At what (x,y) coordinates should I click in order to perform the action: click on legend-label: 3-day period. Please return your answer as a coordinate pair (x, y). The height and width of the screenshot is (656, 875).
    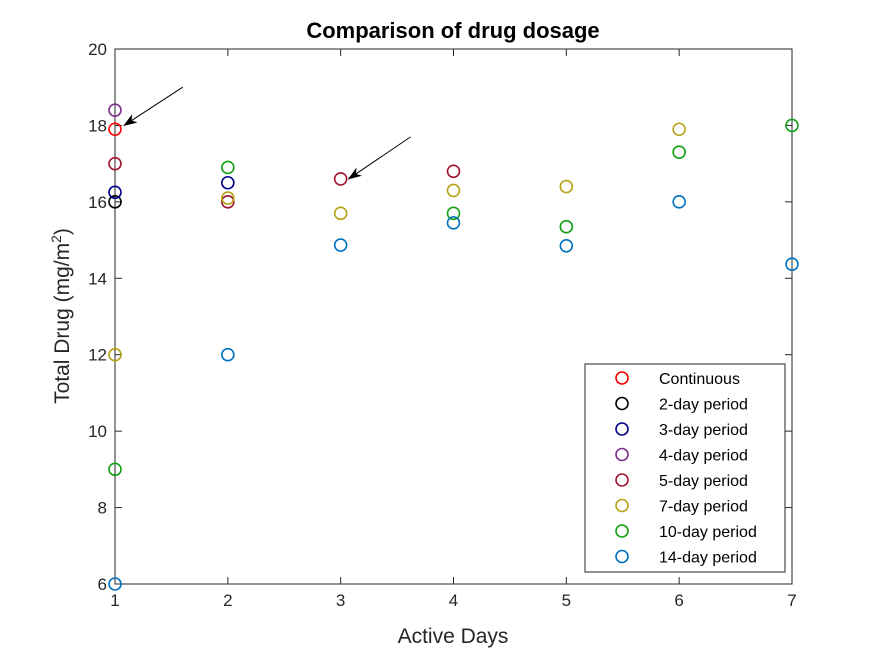
    Looking at the image, I should click on (703, 430).